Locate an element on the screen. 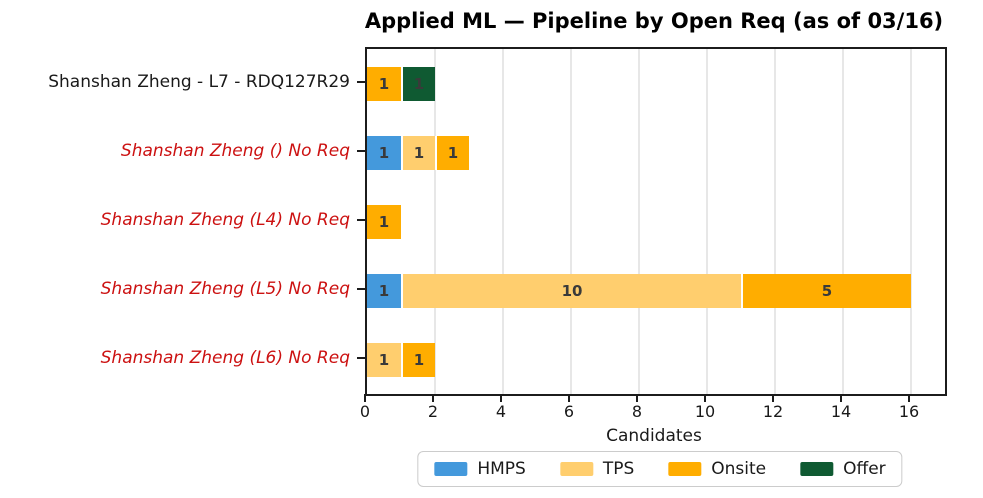 Image resolution: width=983 pixels, height=498 pixels. bar-row: 1 10 5 is located at coordinates (656, 290).